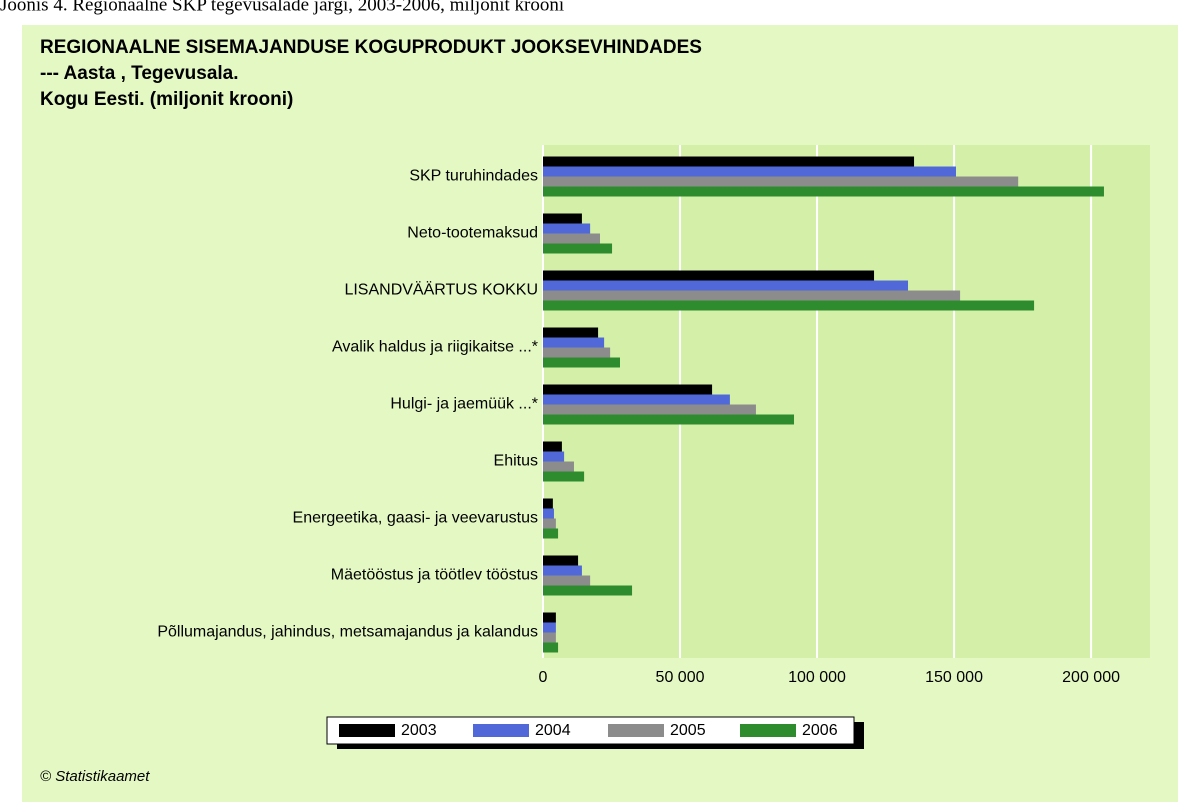  I want to click on legend-label: 2005, so click(688, 730).